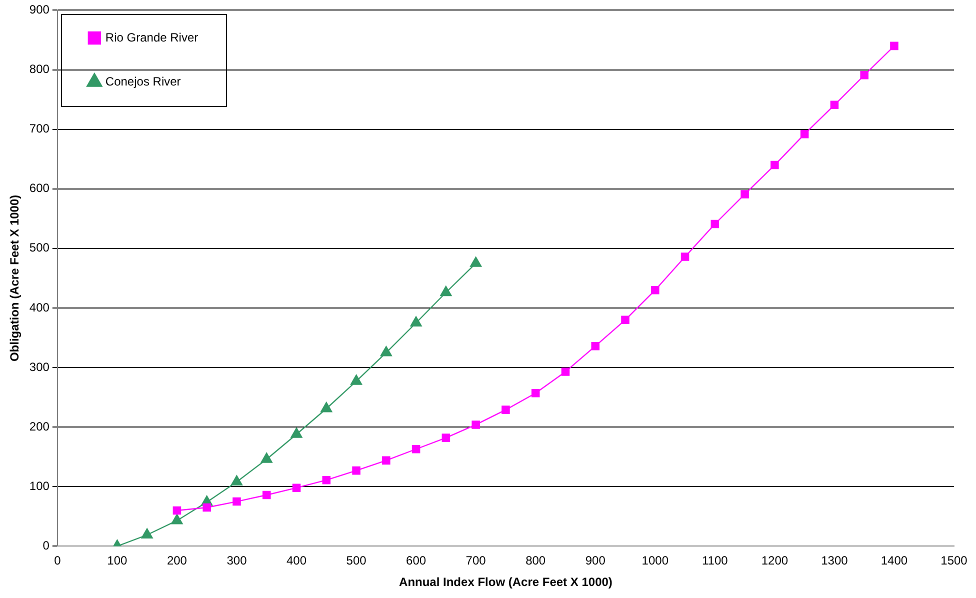 This screenshot has width=976, height=598. I want to click on y-tick-label: 600, so click(39, 188).